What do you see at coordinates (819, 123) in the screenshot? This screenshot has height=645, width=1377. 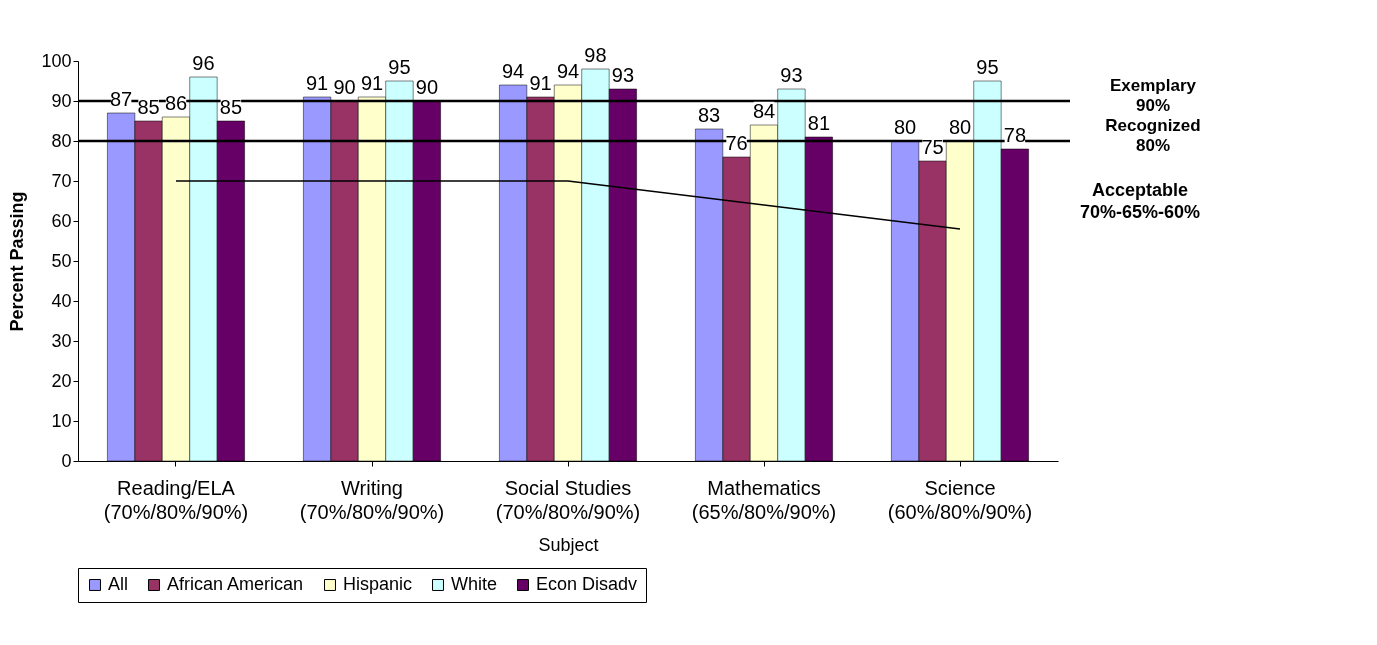 I see `data-label: 81` at bounding box center [819, 123].